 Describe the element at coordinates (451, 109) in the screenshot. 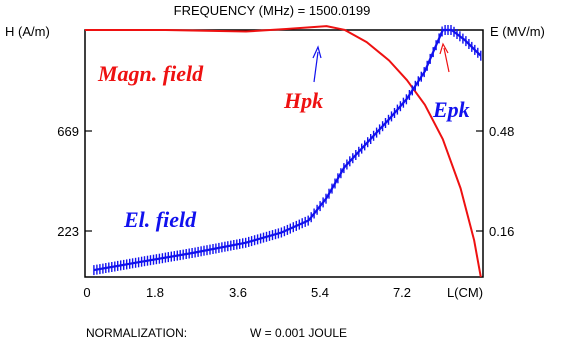

I see `epk-annotation: Epk` at that location.